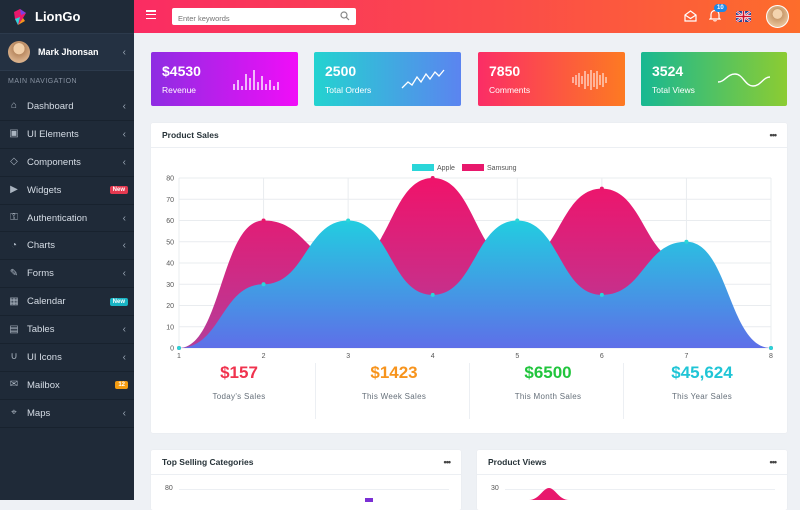  What do you see at coordinates (348, 90) in the screenshot?
I see `card-label: Total Orders` at bounding box center [348, 90].